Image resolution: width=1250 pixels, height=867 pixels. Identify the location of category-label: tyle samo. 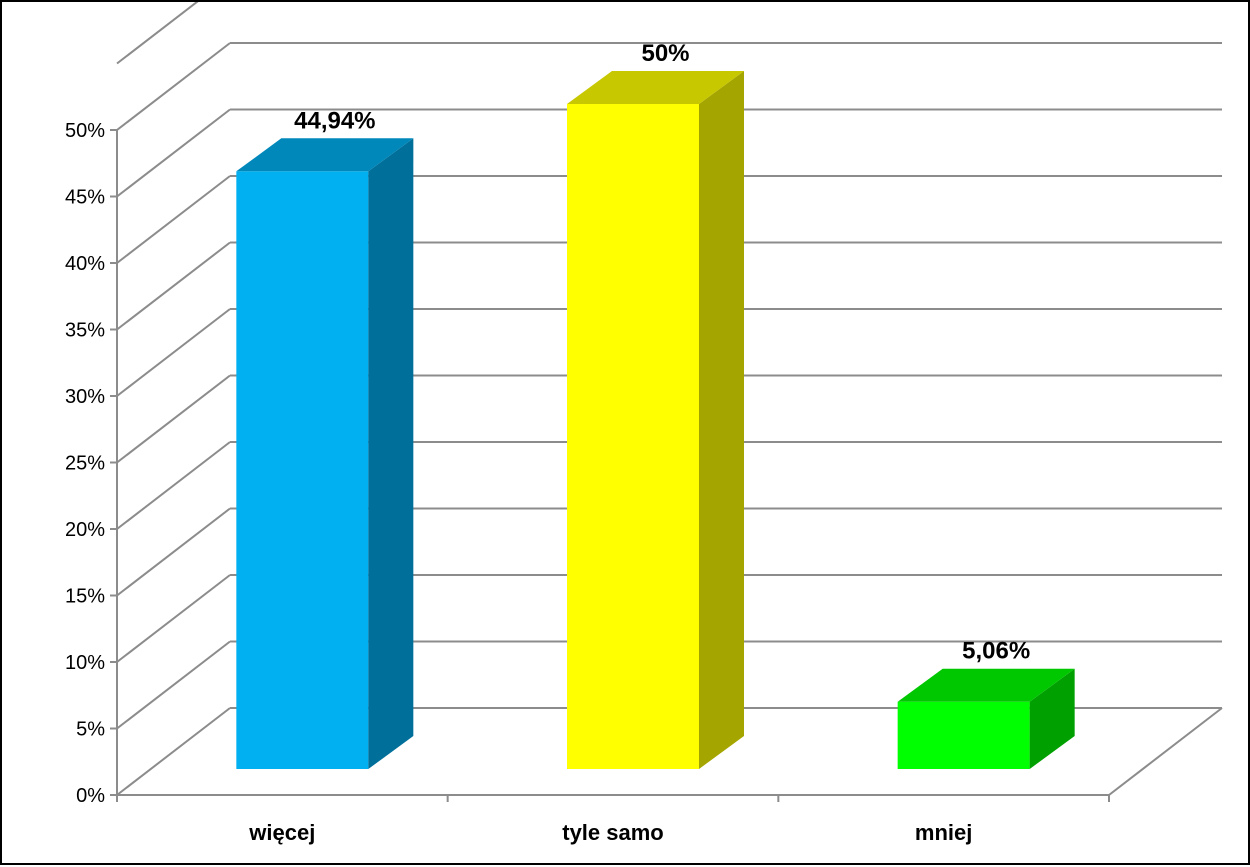
(613, 832).